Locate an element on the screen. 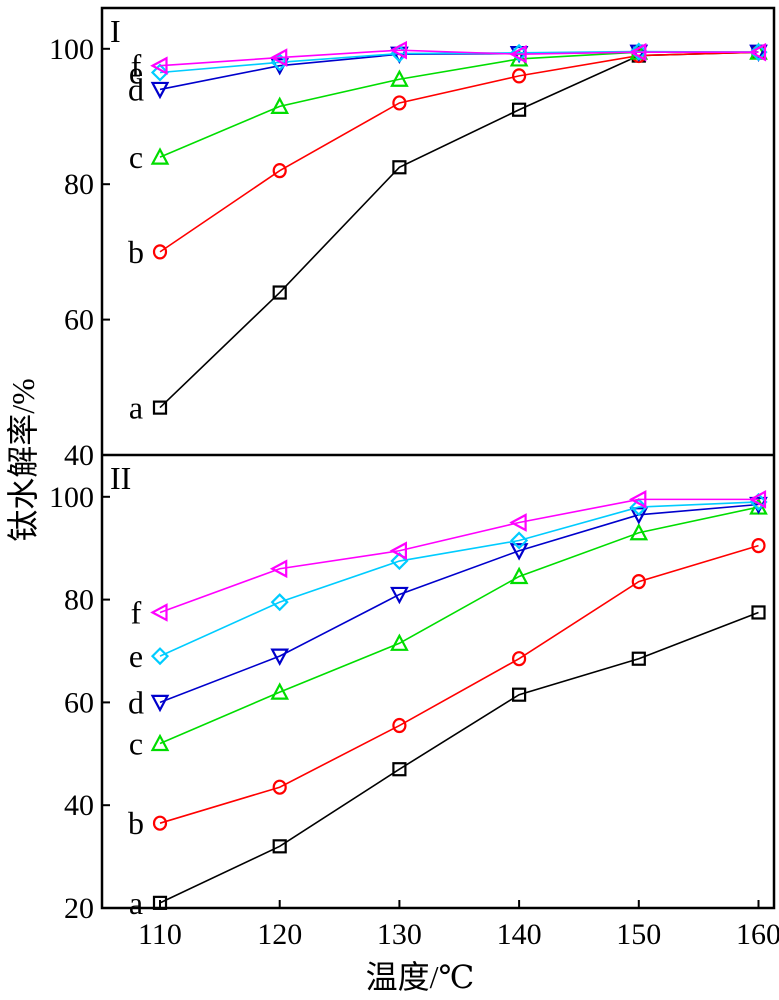 The width and height of the screenshot is (779, 1000). panel-label: I is located at coordinates (115, 31).